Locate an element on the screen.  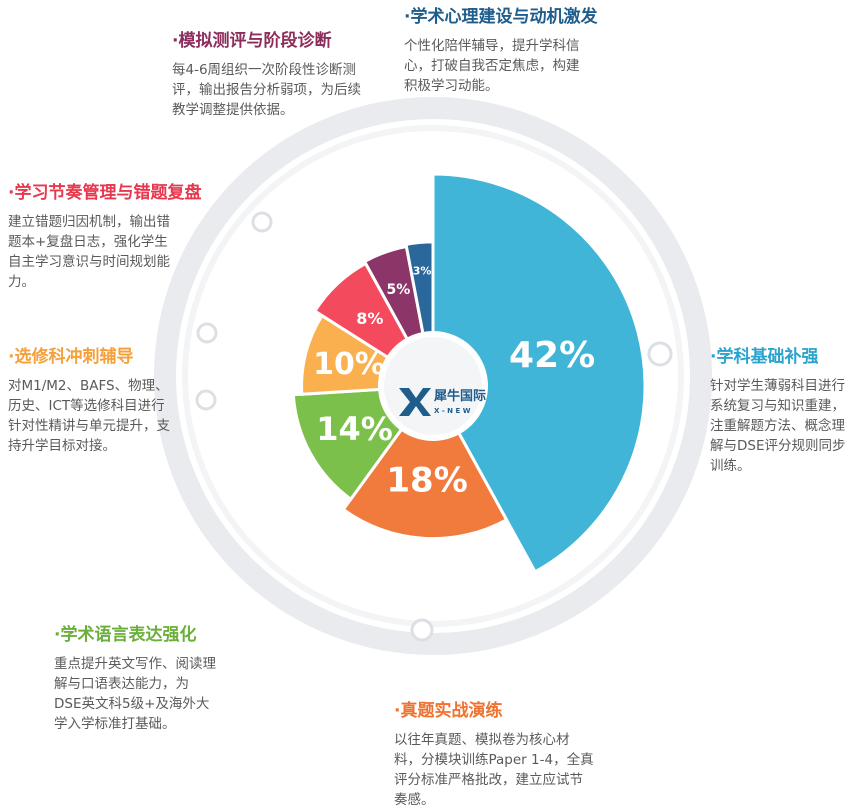
slice-label: 8% is located at coordinates (369, 318).